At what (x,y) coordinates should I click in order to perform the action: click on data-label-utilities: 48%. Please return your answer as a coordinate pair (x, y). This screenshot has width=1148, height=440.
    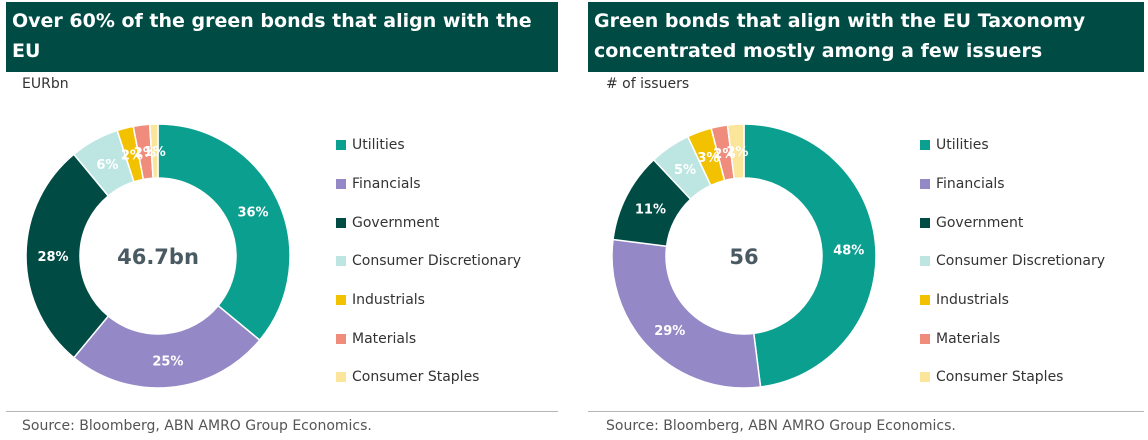
    Looking at the image, I should click on (848, 250).